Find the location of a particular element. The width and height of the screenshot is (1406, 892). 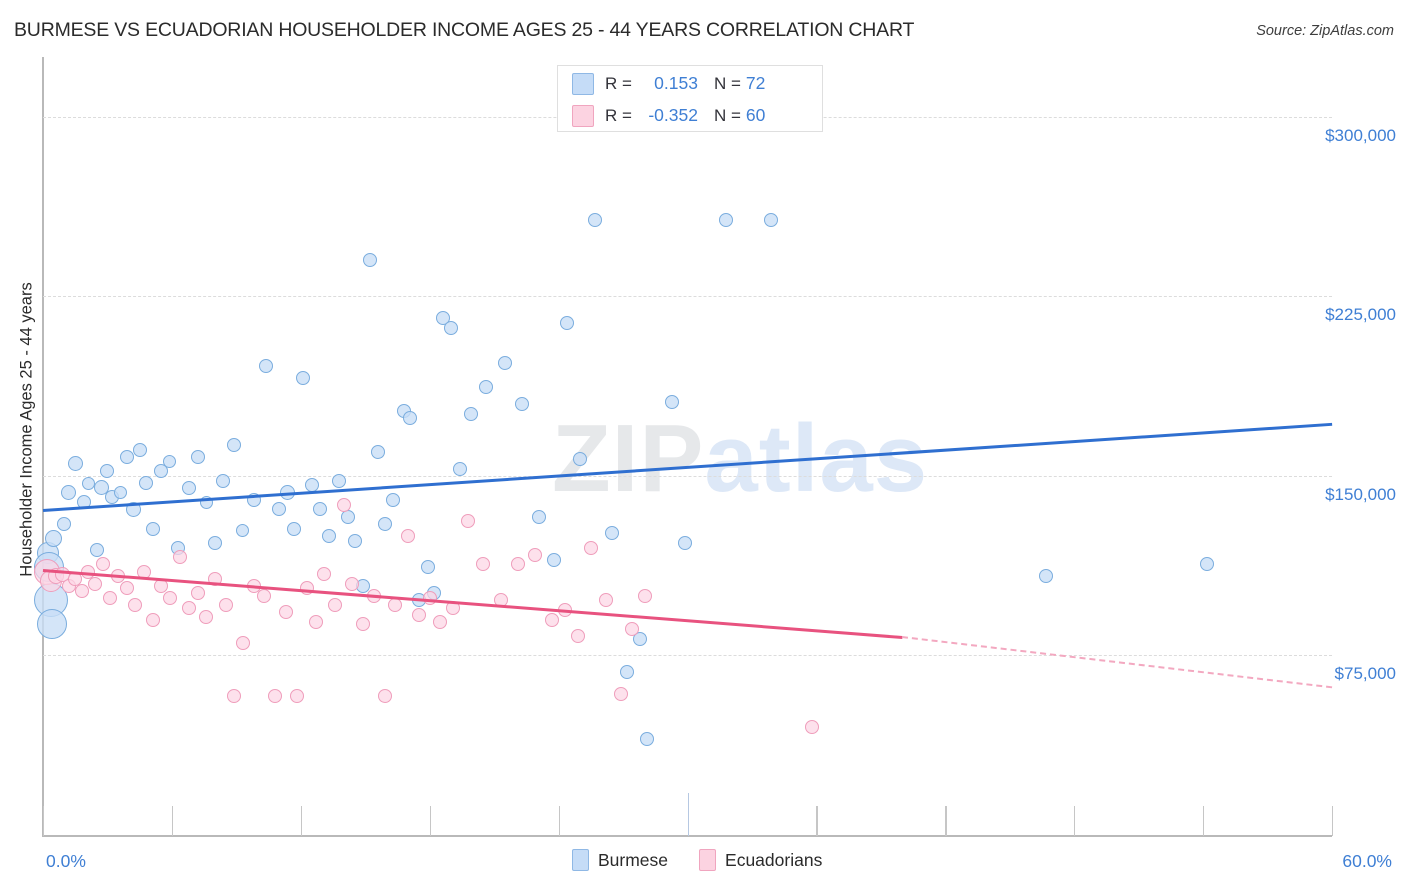

y-axis-tick-label: $75,000 is located at coordinates (1365, 674).